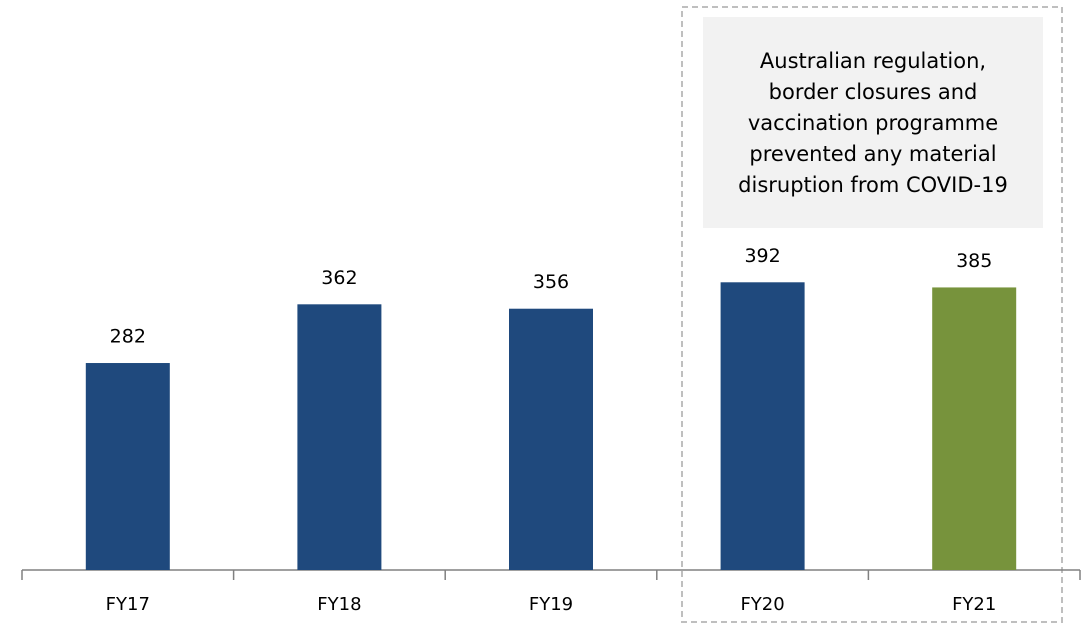  Describe the element at coordinates (128, 337) in the screenshot. I see `value-label: 282` at that location.